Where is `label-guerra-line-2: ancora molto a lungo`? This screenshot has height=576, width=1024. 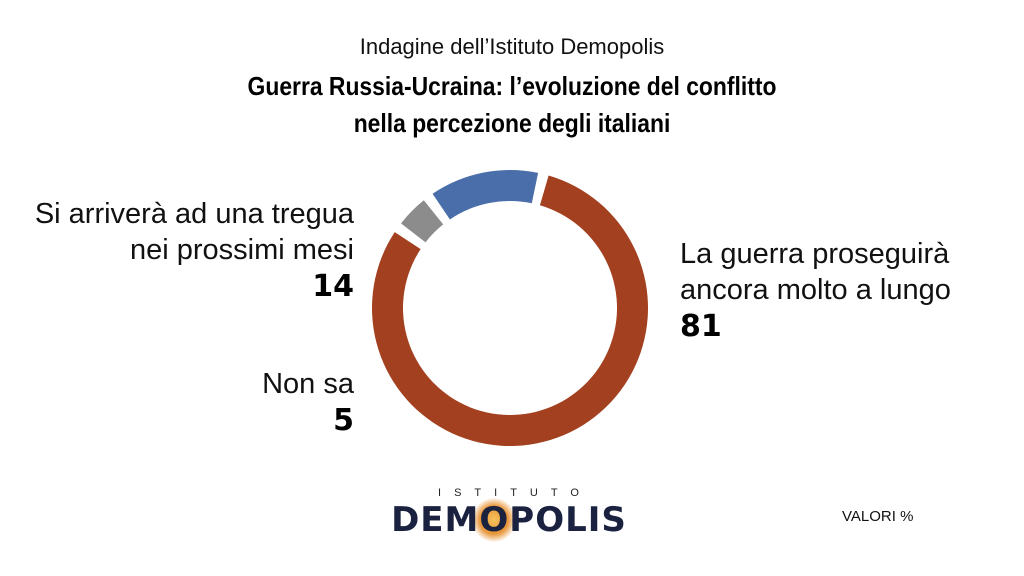
label-guerra-line-2: ancora molto a lungo is located at coordinates (815, 290).